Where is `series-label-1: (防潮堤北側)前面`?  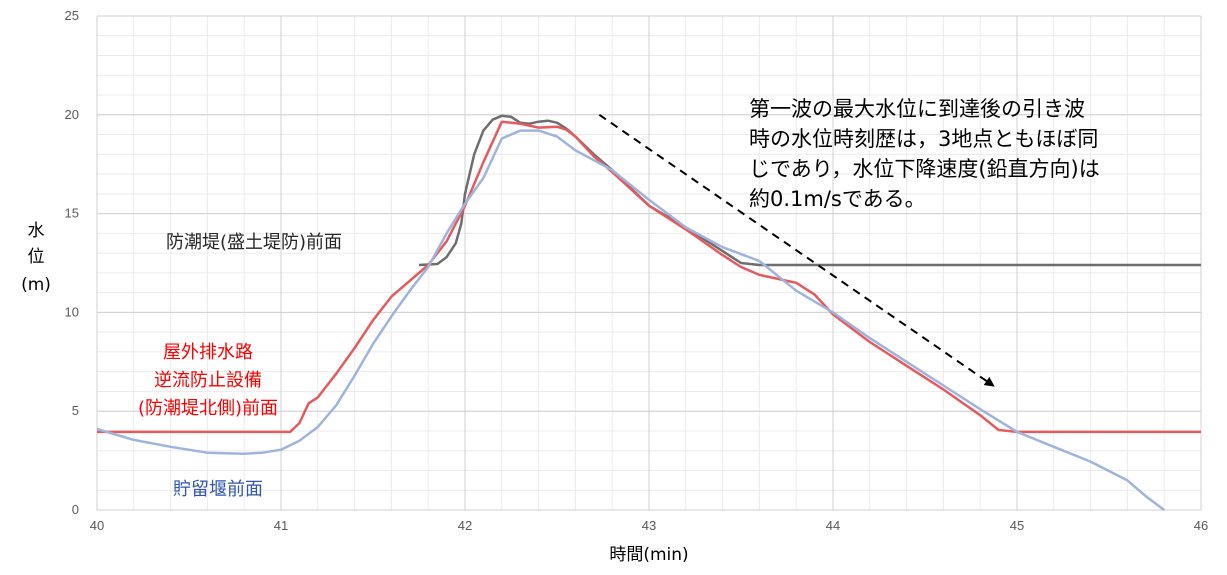
series-label-1: (防潮堤北側)前面 is located at coordinates (208, 408).